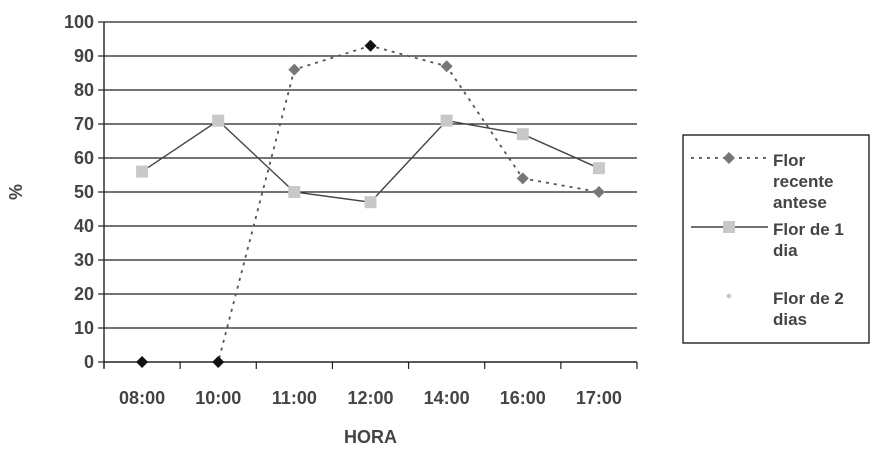  I want to click on y-tick-label: 30, so click(84, 260).